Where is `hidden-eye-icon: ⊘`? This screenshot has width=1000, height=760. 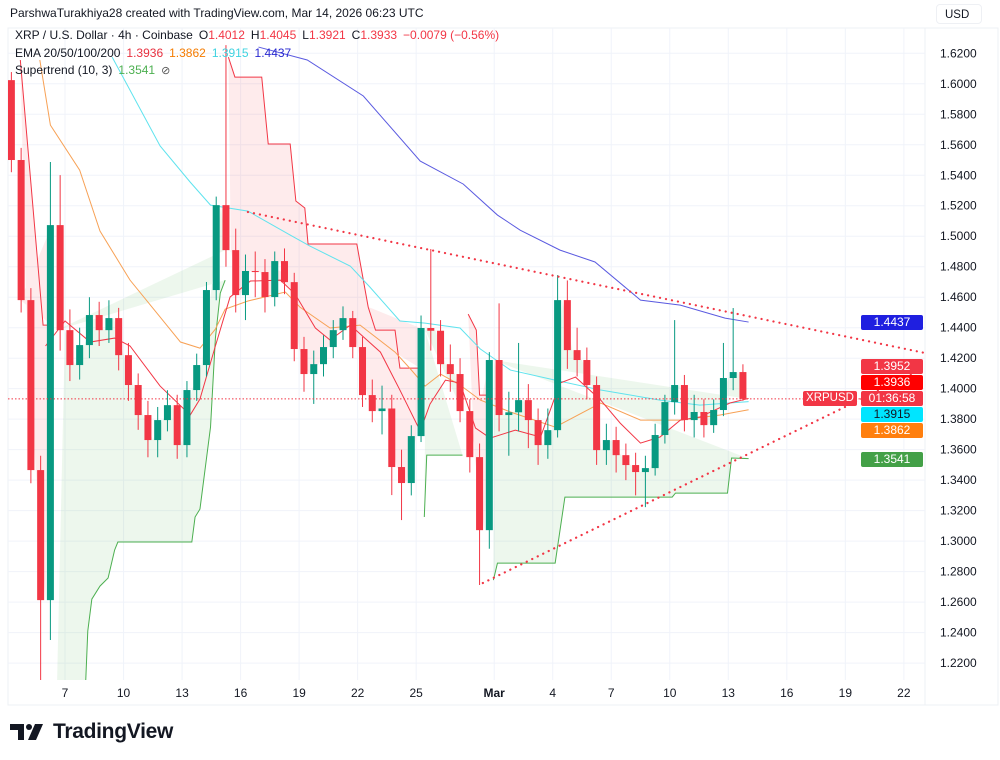
hidden-eye-icon: ⊘ is located at coordinates (166, 71).